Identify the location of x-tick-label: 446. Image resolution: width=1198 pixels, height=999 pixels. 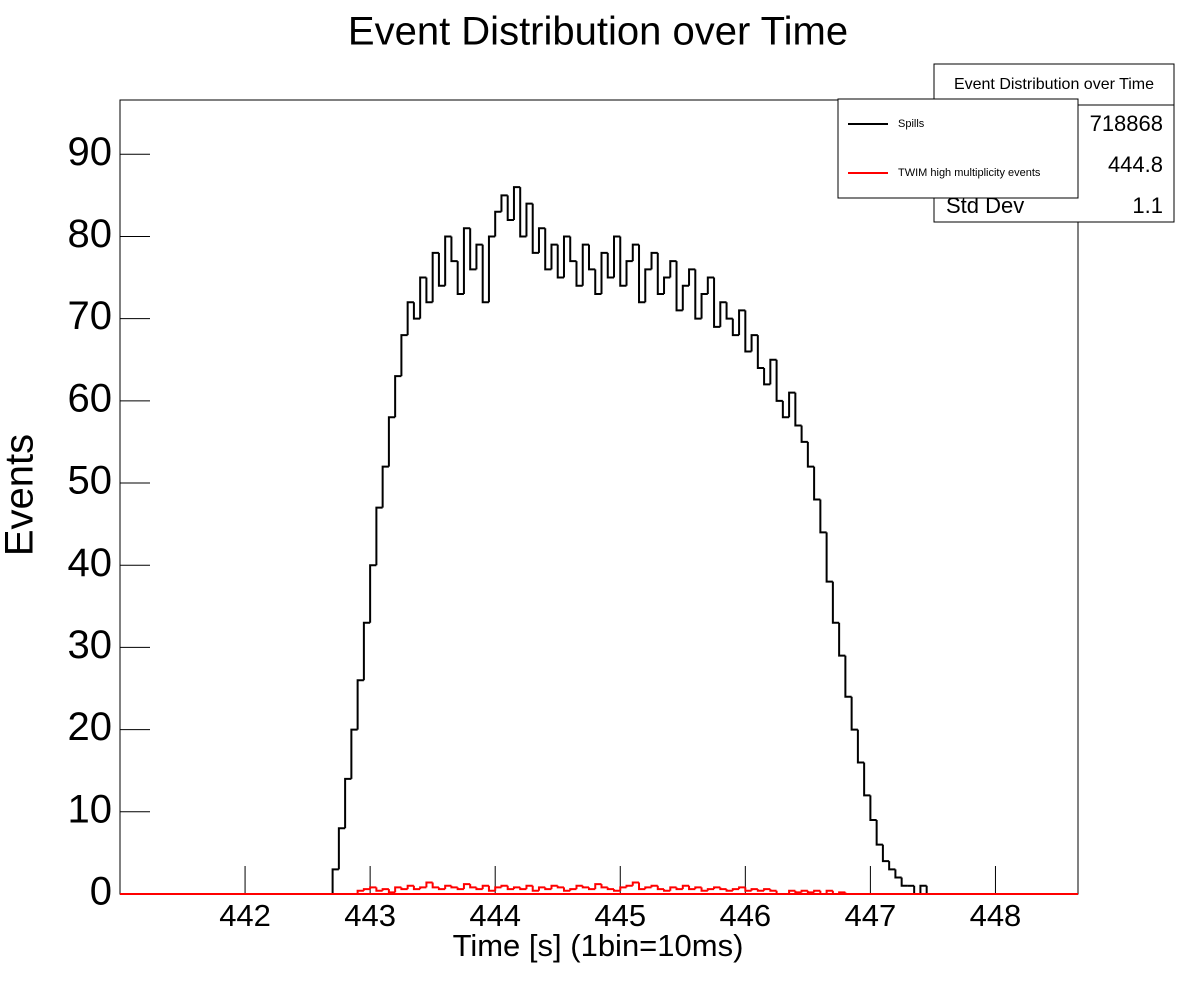
(745, 915).